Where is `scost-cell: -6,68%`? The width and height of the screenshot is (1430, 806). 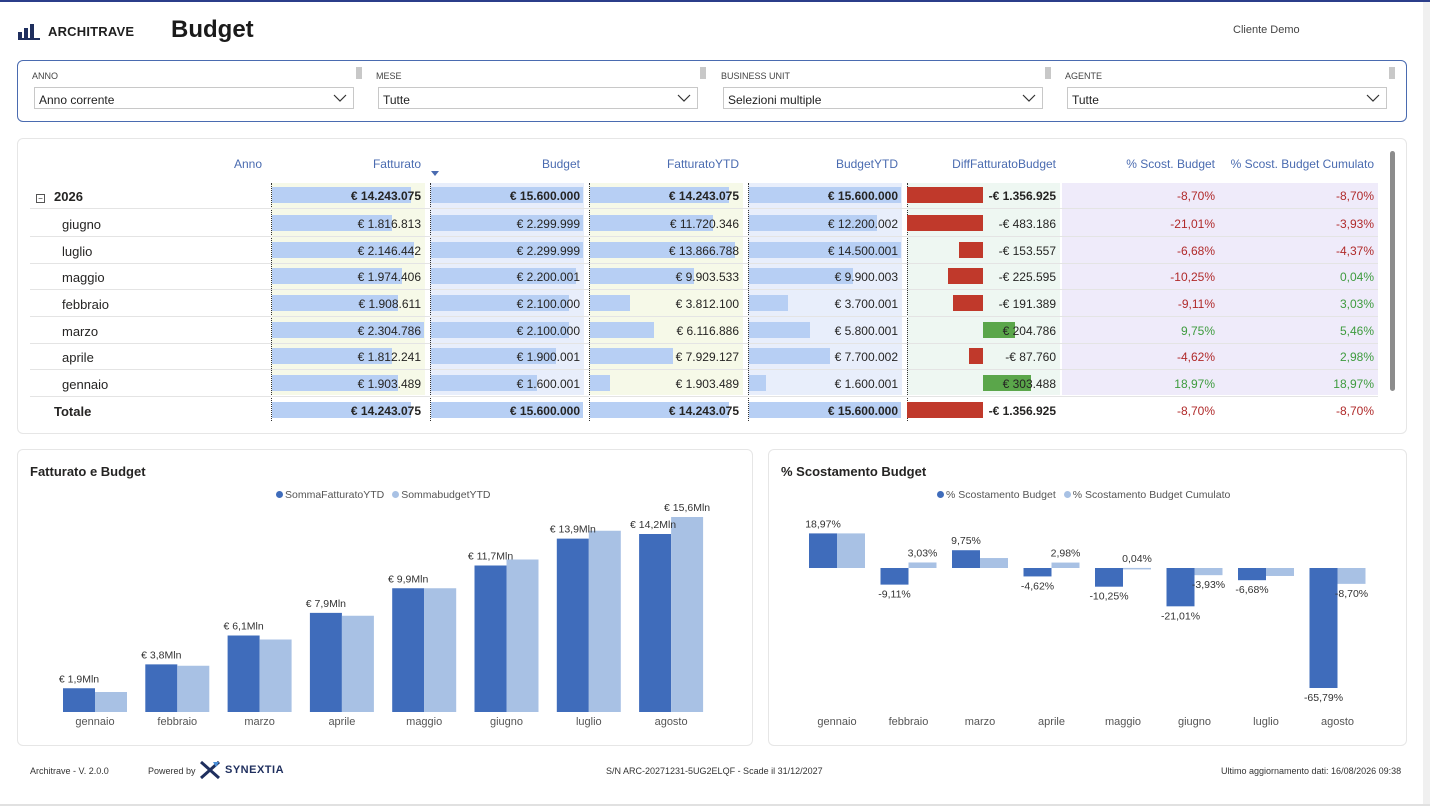 scost-cell: -6,68% is located at coordinates (1195, 251).